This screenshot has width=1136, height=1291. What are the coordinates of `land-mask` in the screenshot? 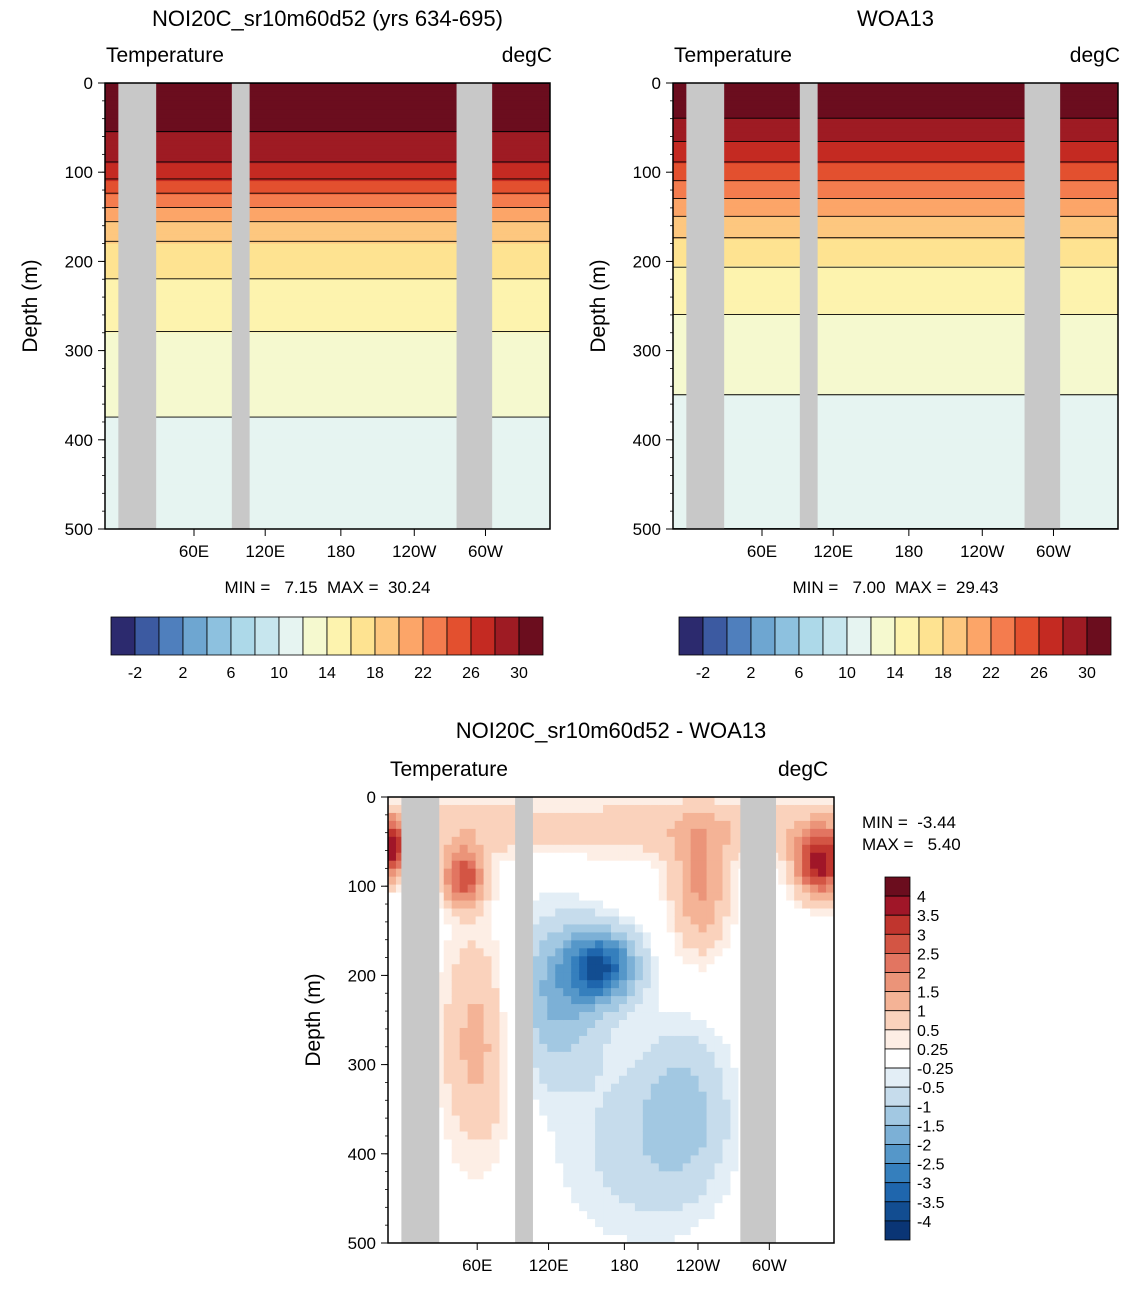 It's located at (420, 1020).